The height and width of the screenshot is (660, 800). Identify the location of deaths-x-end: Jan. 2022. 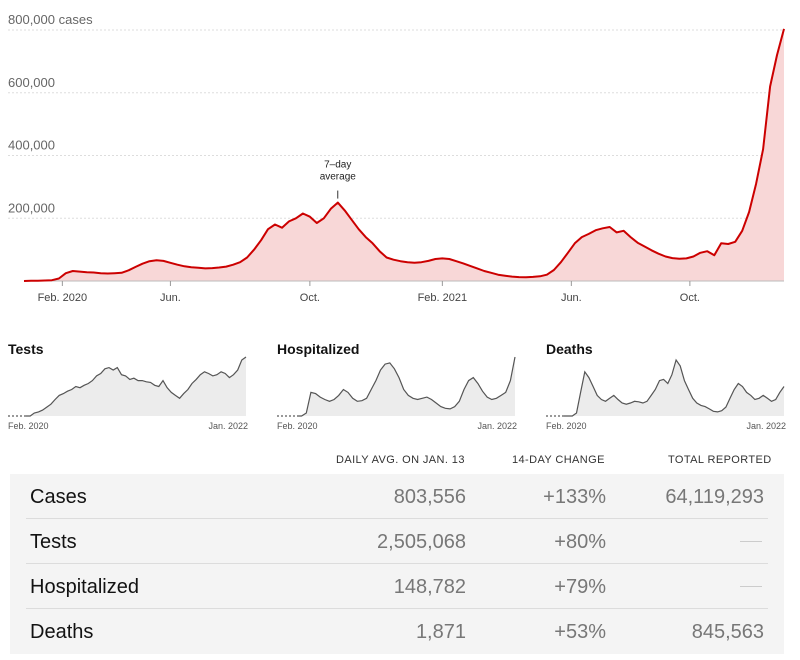
(766, 426).